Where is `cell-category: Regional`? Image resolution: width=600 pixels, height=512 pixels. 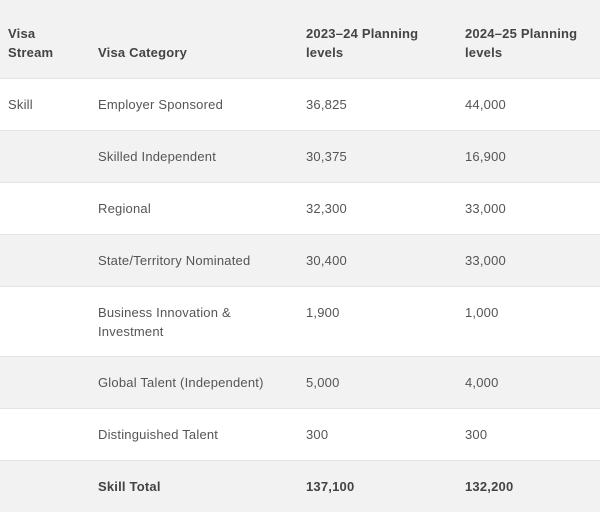
cell-category: Regional is located at coordinates (124, 208).